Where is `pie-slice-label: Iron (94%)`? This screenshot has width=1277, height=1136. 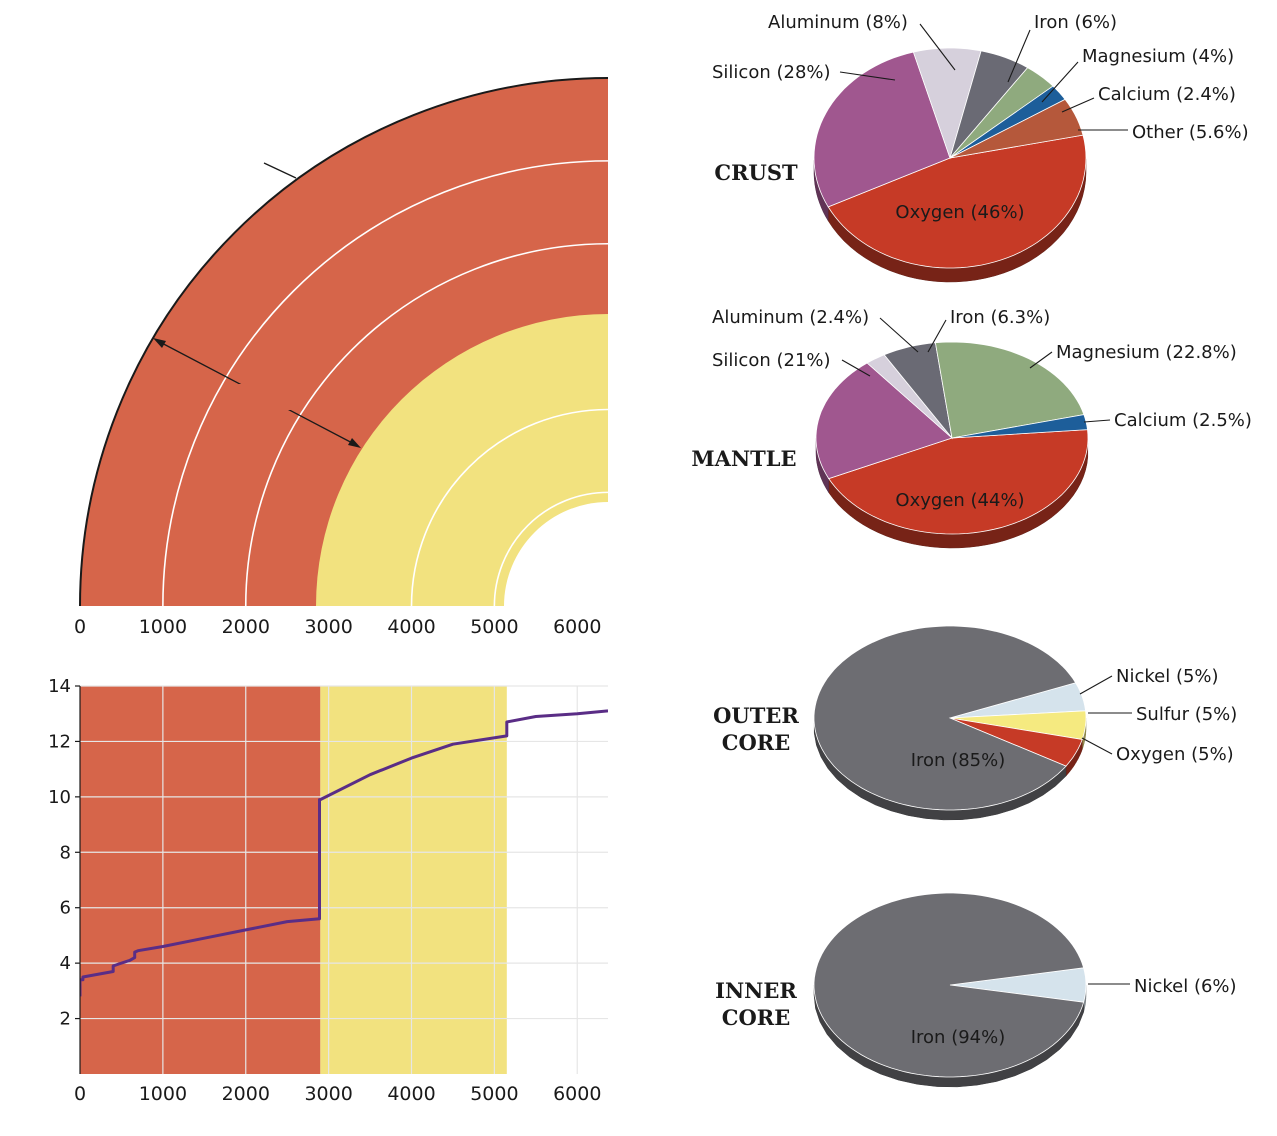 pie-slice-label: Iron (94%) is located at coordinates (958, 1037).